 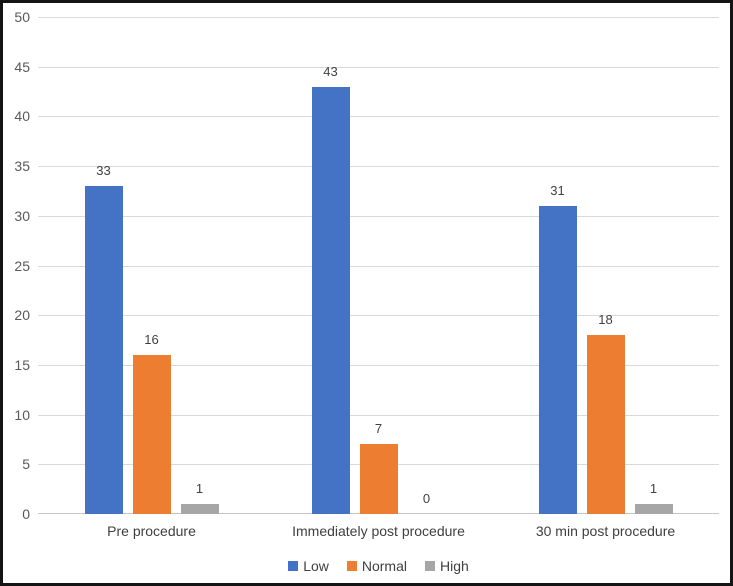 What do you see at coordinates (293, 566) in the screenshot?
I see `legend-marker-low` at bounding box center [293, 566].